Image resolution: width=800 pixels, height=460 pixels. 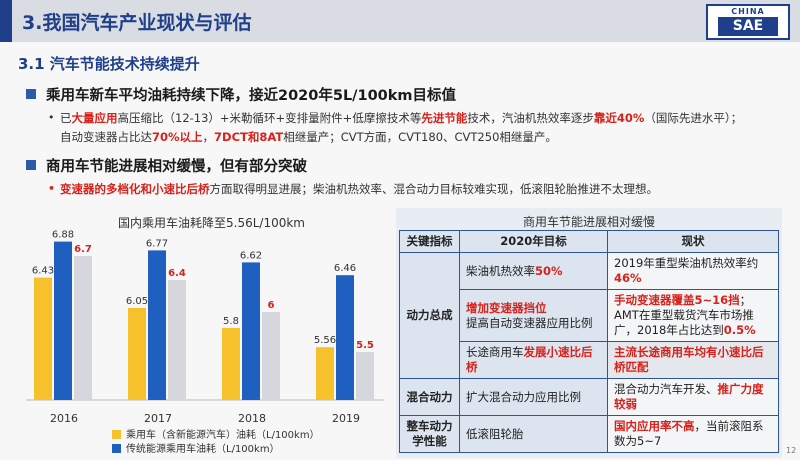 I want to click on highlight-span: 大量应用, so click(x=94, y=118).